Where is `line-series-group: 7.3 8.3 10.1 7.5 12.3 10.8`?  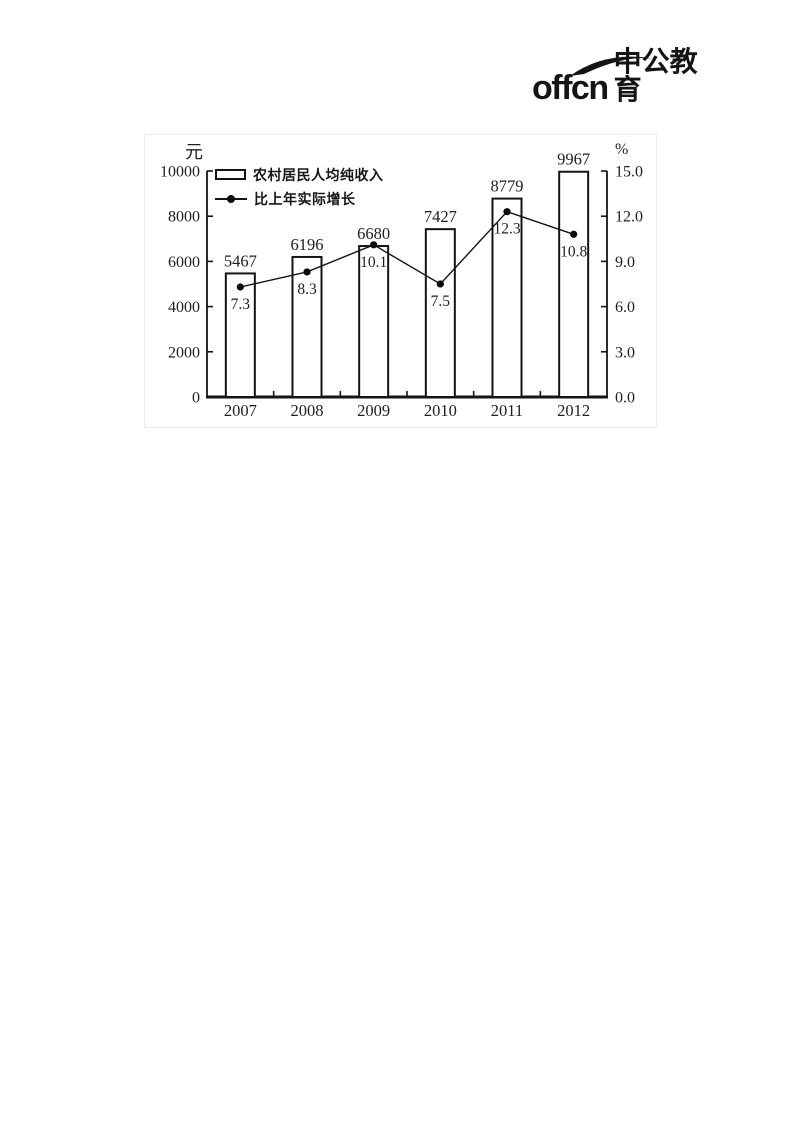 line-series-group: 7.3 8.3 10.1 7.5 12.3 10.8 is located at coordinates (409, 260).